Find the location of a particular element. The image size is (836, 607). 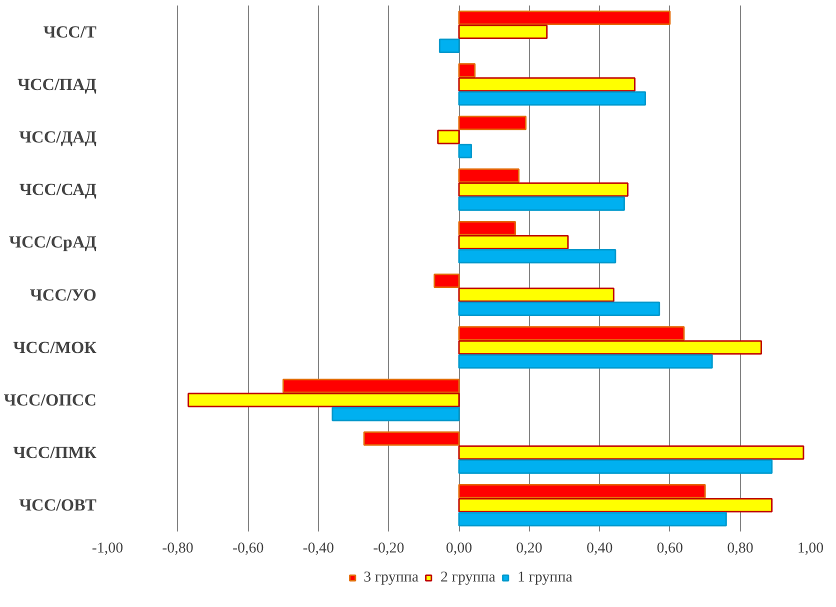

legend-label: 1 группа is located at coordinates (544, 577).